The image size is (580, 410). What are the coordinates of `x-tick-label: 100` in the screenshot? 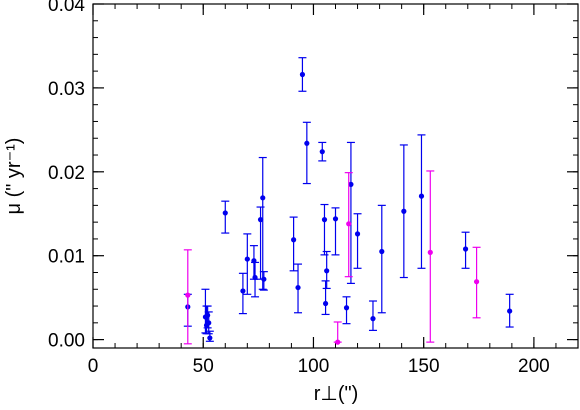 It's located at (314, 366).